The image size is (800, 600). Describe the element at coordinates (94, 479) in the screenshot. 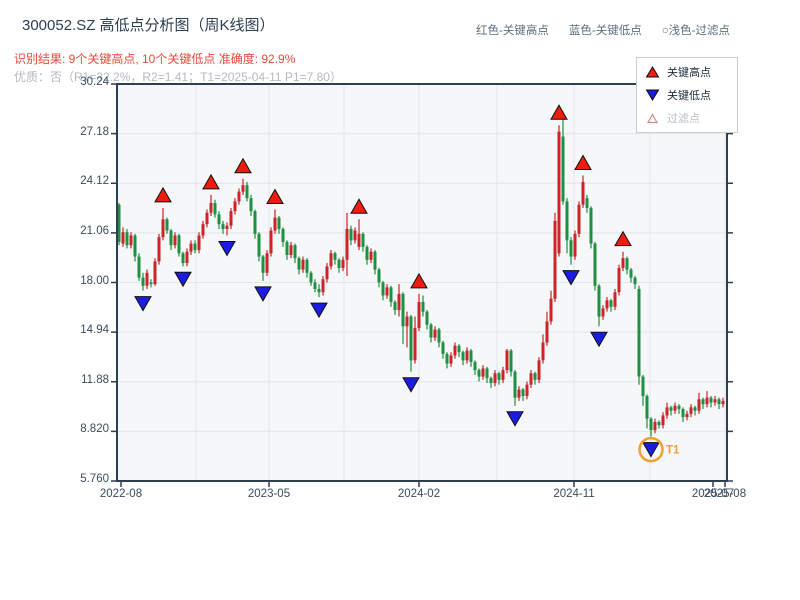

I see `y-tick-label: 5.760` at that location.